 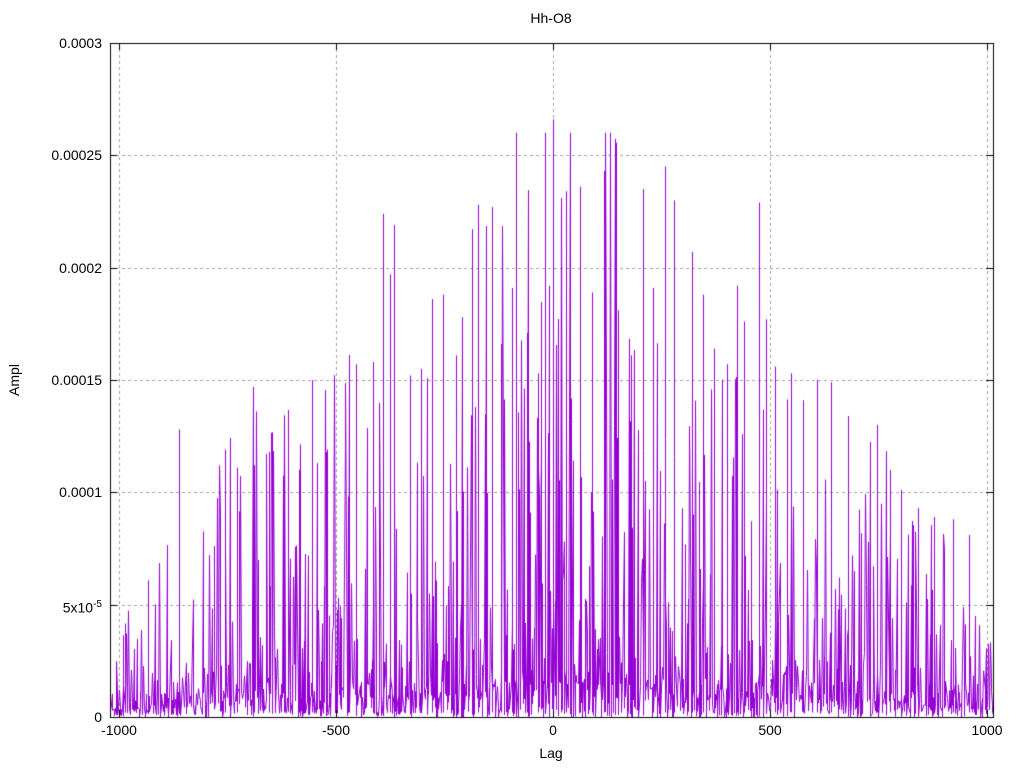 What do you see at coordinates (80, 492) in the screenshot?
I see `y-tick-label: 0.0001` at bounding box center [80, 492].